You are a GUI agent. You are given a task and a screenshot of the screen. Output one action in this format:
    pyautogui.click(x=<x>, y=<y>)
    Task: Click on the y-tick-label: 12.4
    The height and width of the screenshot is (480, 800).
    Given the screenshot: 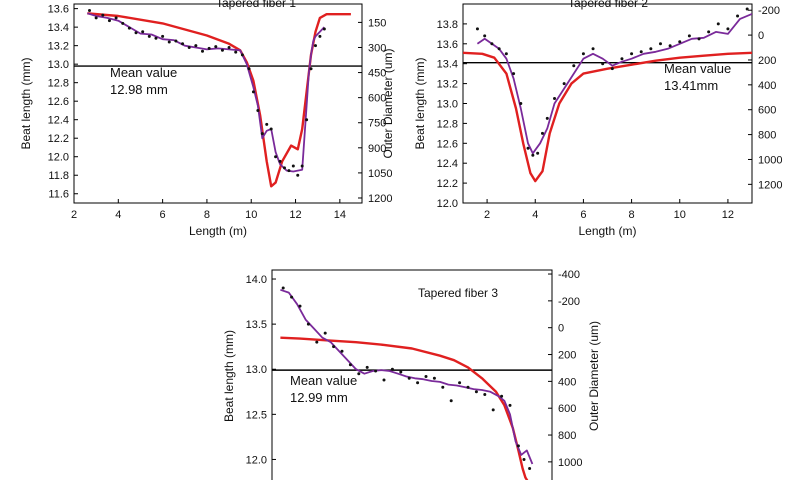 What is the action you would take?
    pyautogui.click(x=447, y=164)
    